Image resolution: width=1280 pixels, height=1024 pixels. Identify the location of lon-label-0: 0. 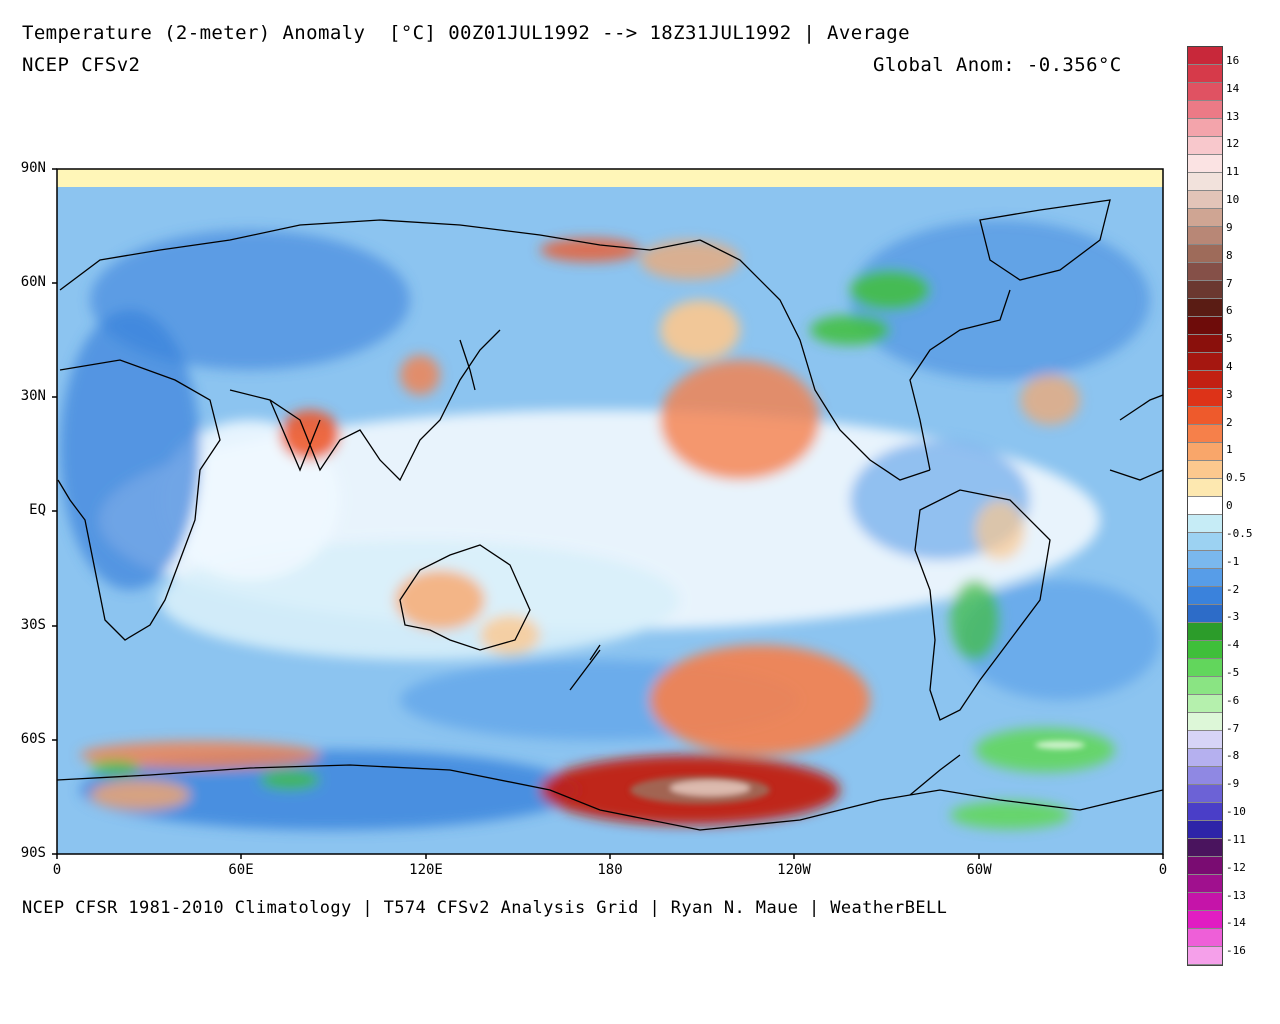
(57, 870).